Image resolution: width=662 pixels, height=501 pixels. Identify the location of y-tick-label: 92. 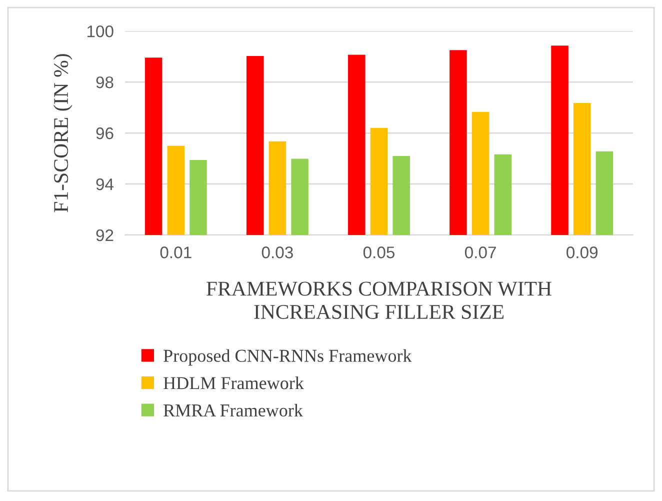
(105, 235).